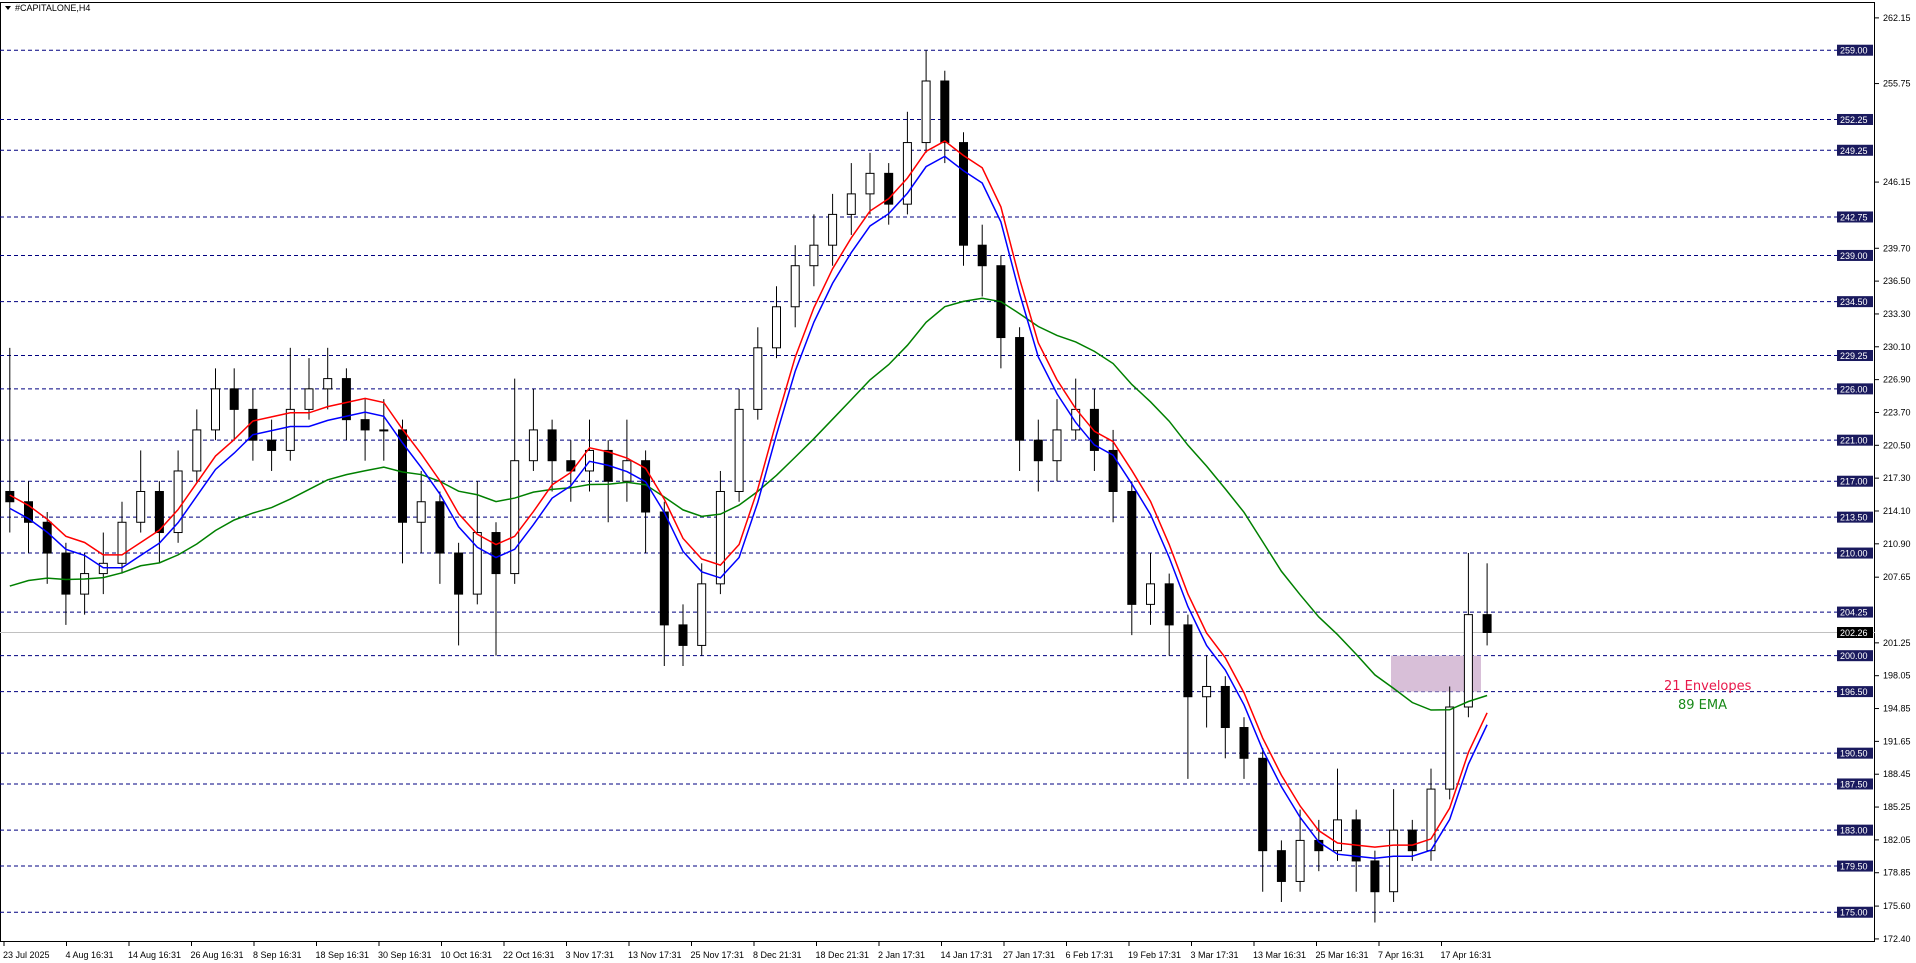 This screenshot has height=963, width=1916. I want to click on x-tick-label: 22 Oct 16:31, so click(529, 955).